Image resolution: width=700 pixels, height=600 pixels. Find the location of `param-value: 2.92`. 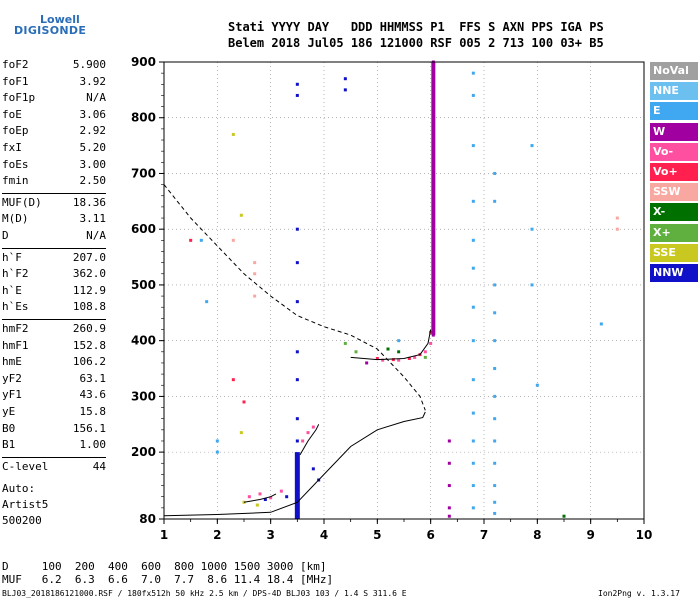

param-value: 2.92 is located at coordinates (93, 131).